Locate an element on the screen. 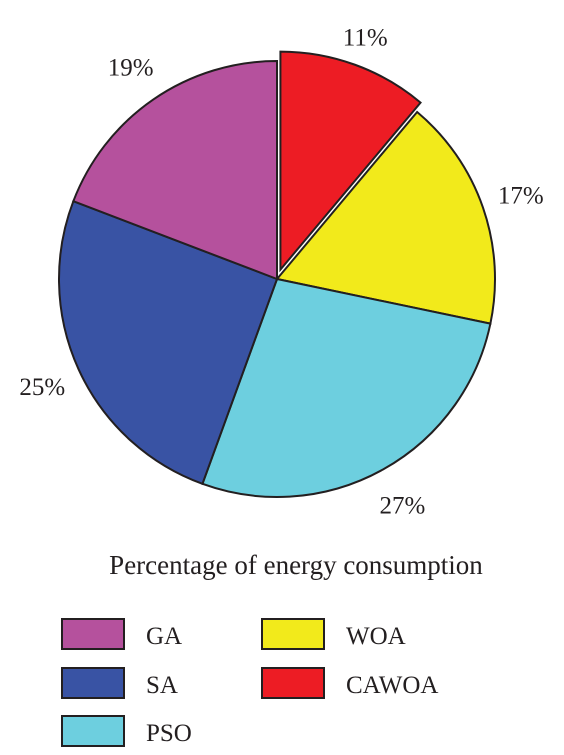 This screenshot has width=564, height=755. legend-swatch-pso is located at coordinates (93, 731).